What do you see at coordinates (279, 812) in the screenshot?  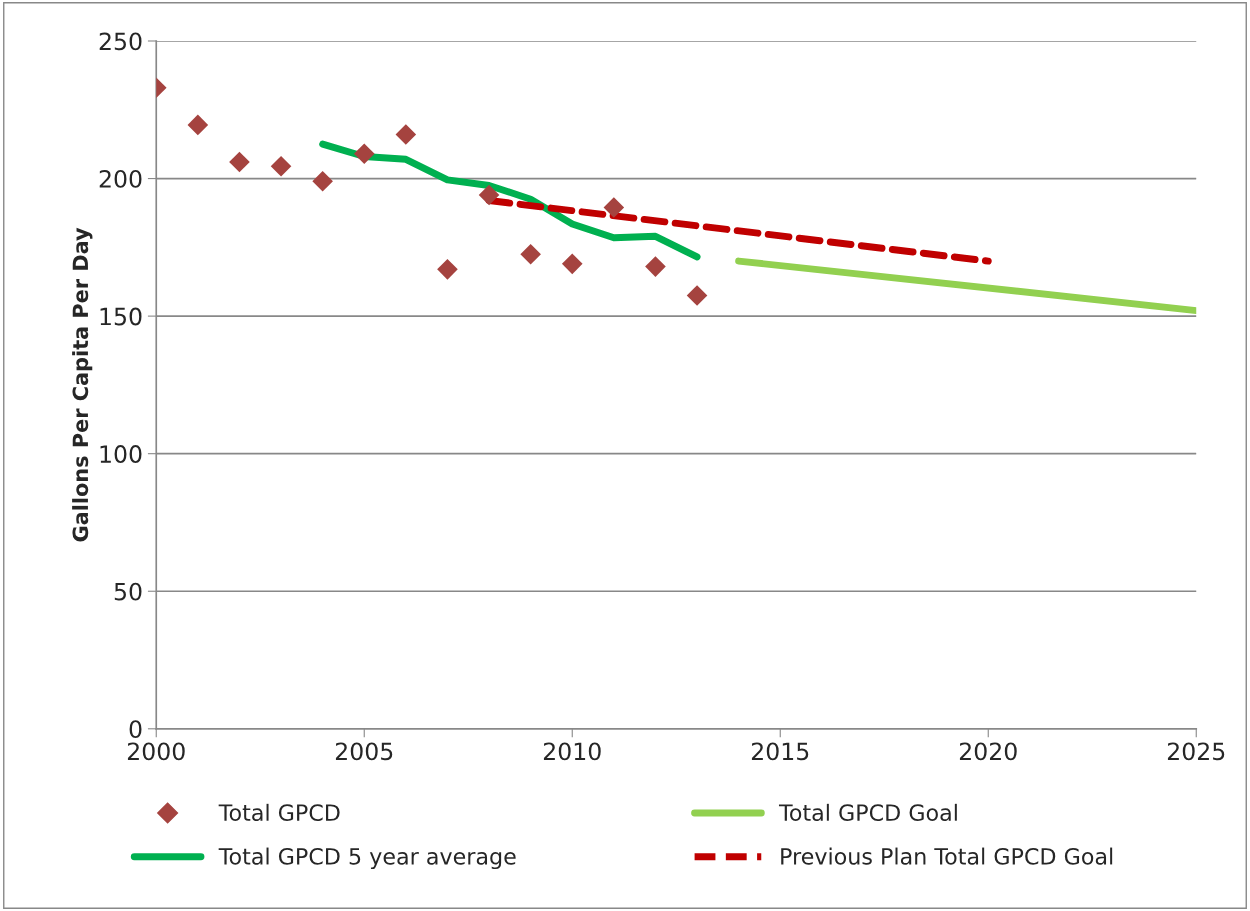 I see `legend-label: Total GPCD` at bounding box center [279, 812].